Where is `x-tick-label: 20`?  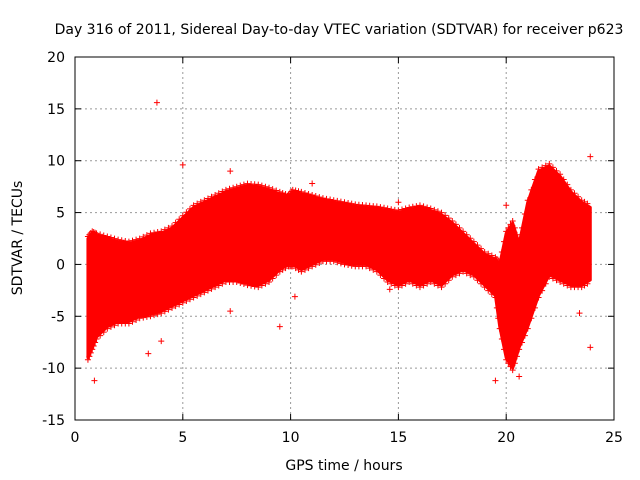 x-tick-label: 20 is located at coordinates (506, 438).